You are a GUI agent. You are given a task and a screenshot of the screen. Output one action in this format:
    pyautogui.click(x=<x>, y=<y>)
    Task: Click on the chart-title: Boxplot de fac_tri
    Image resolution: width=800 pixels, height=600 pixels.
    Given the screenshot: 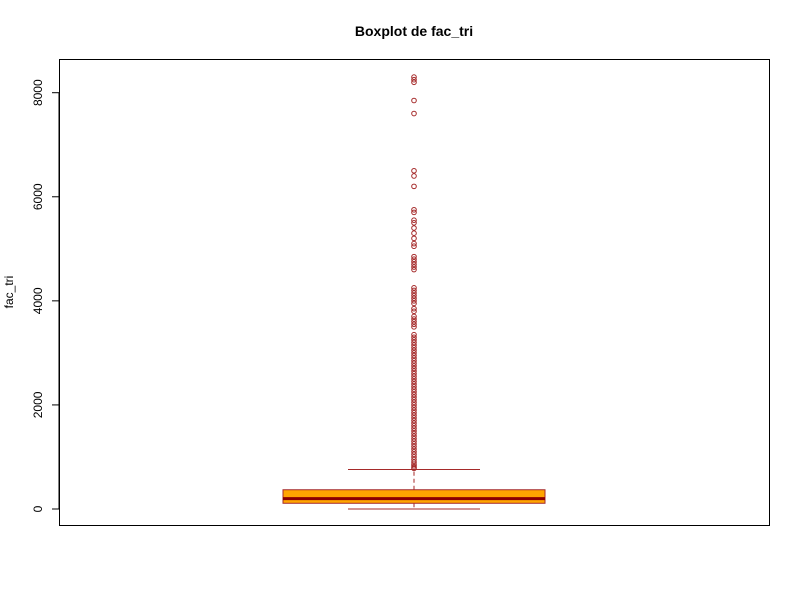 What is the action you would take?
    pyautogui.click(x=414, y=31)
    